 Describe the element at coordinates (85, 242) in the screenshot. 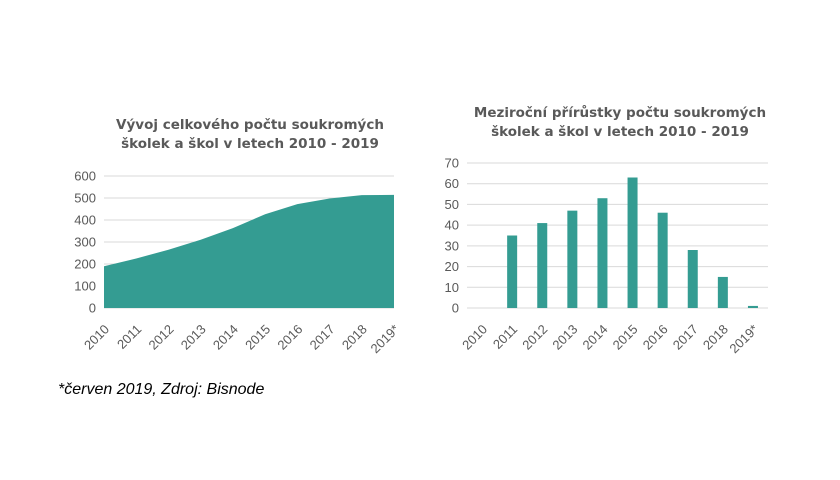

I see `y-tick-label: 300` at that location.